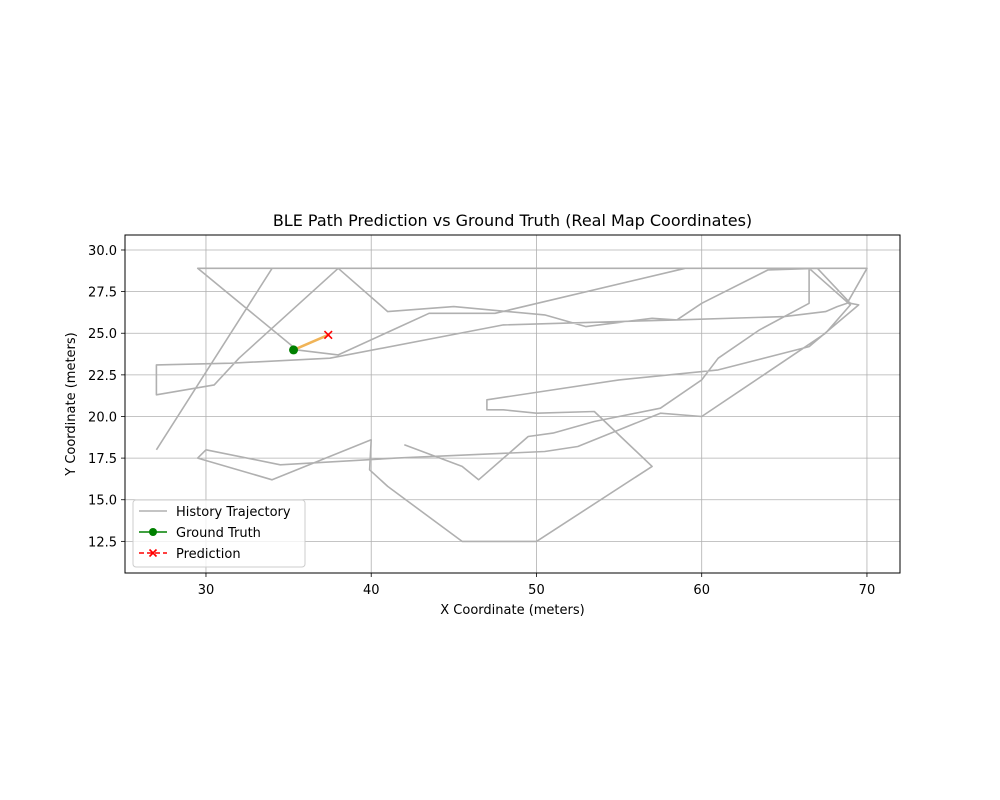 The height and width of the screenshot is (800, 1000). I want to click on y-axis-label: Y Coordinate (meters), so click(71, 404).